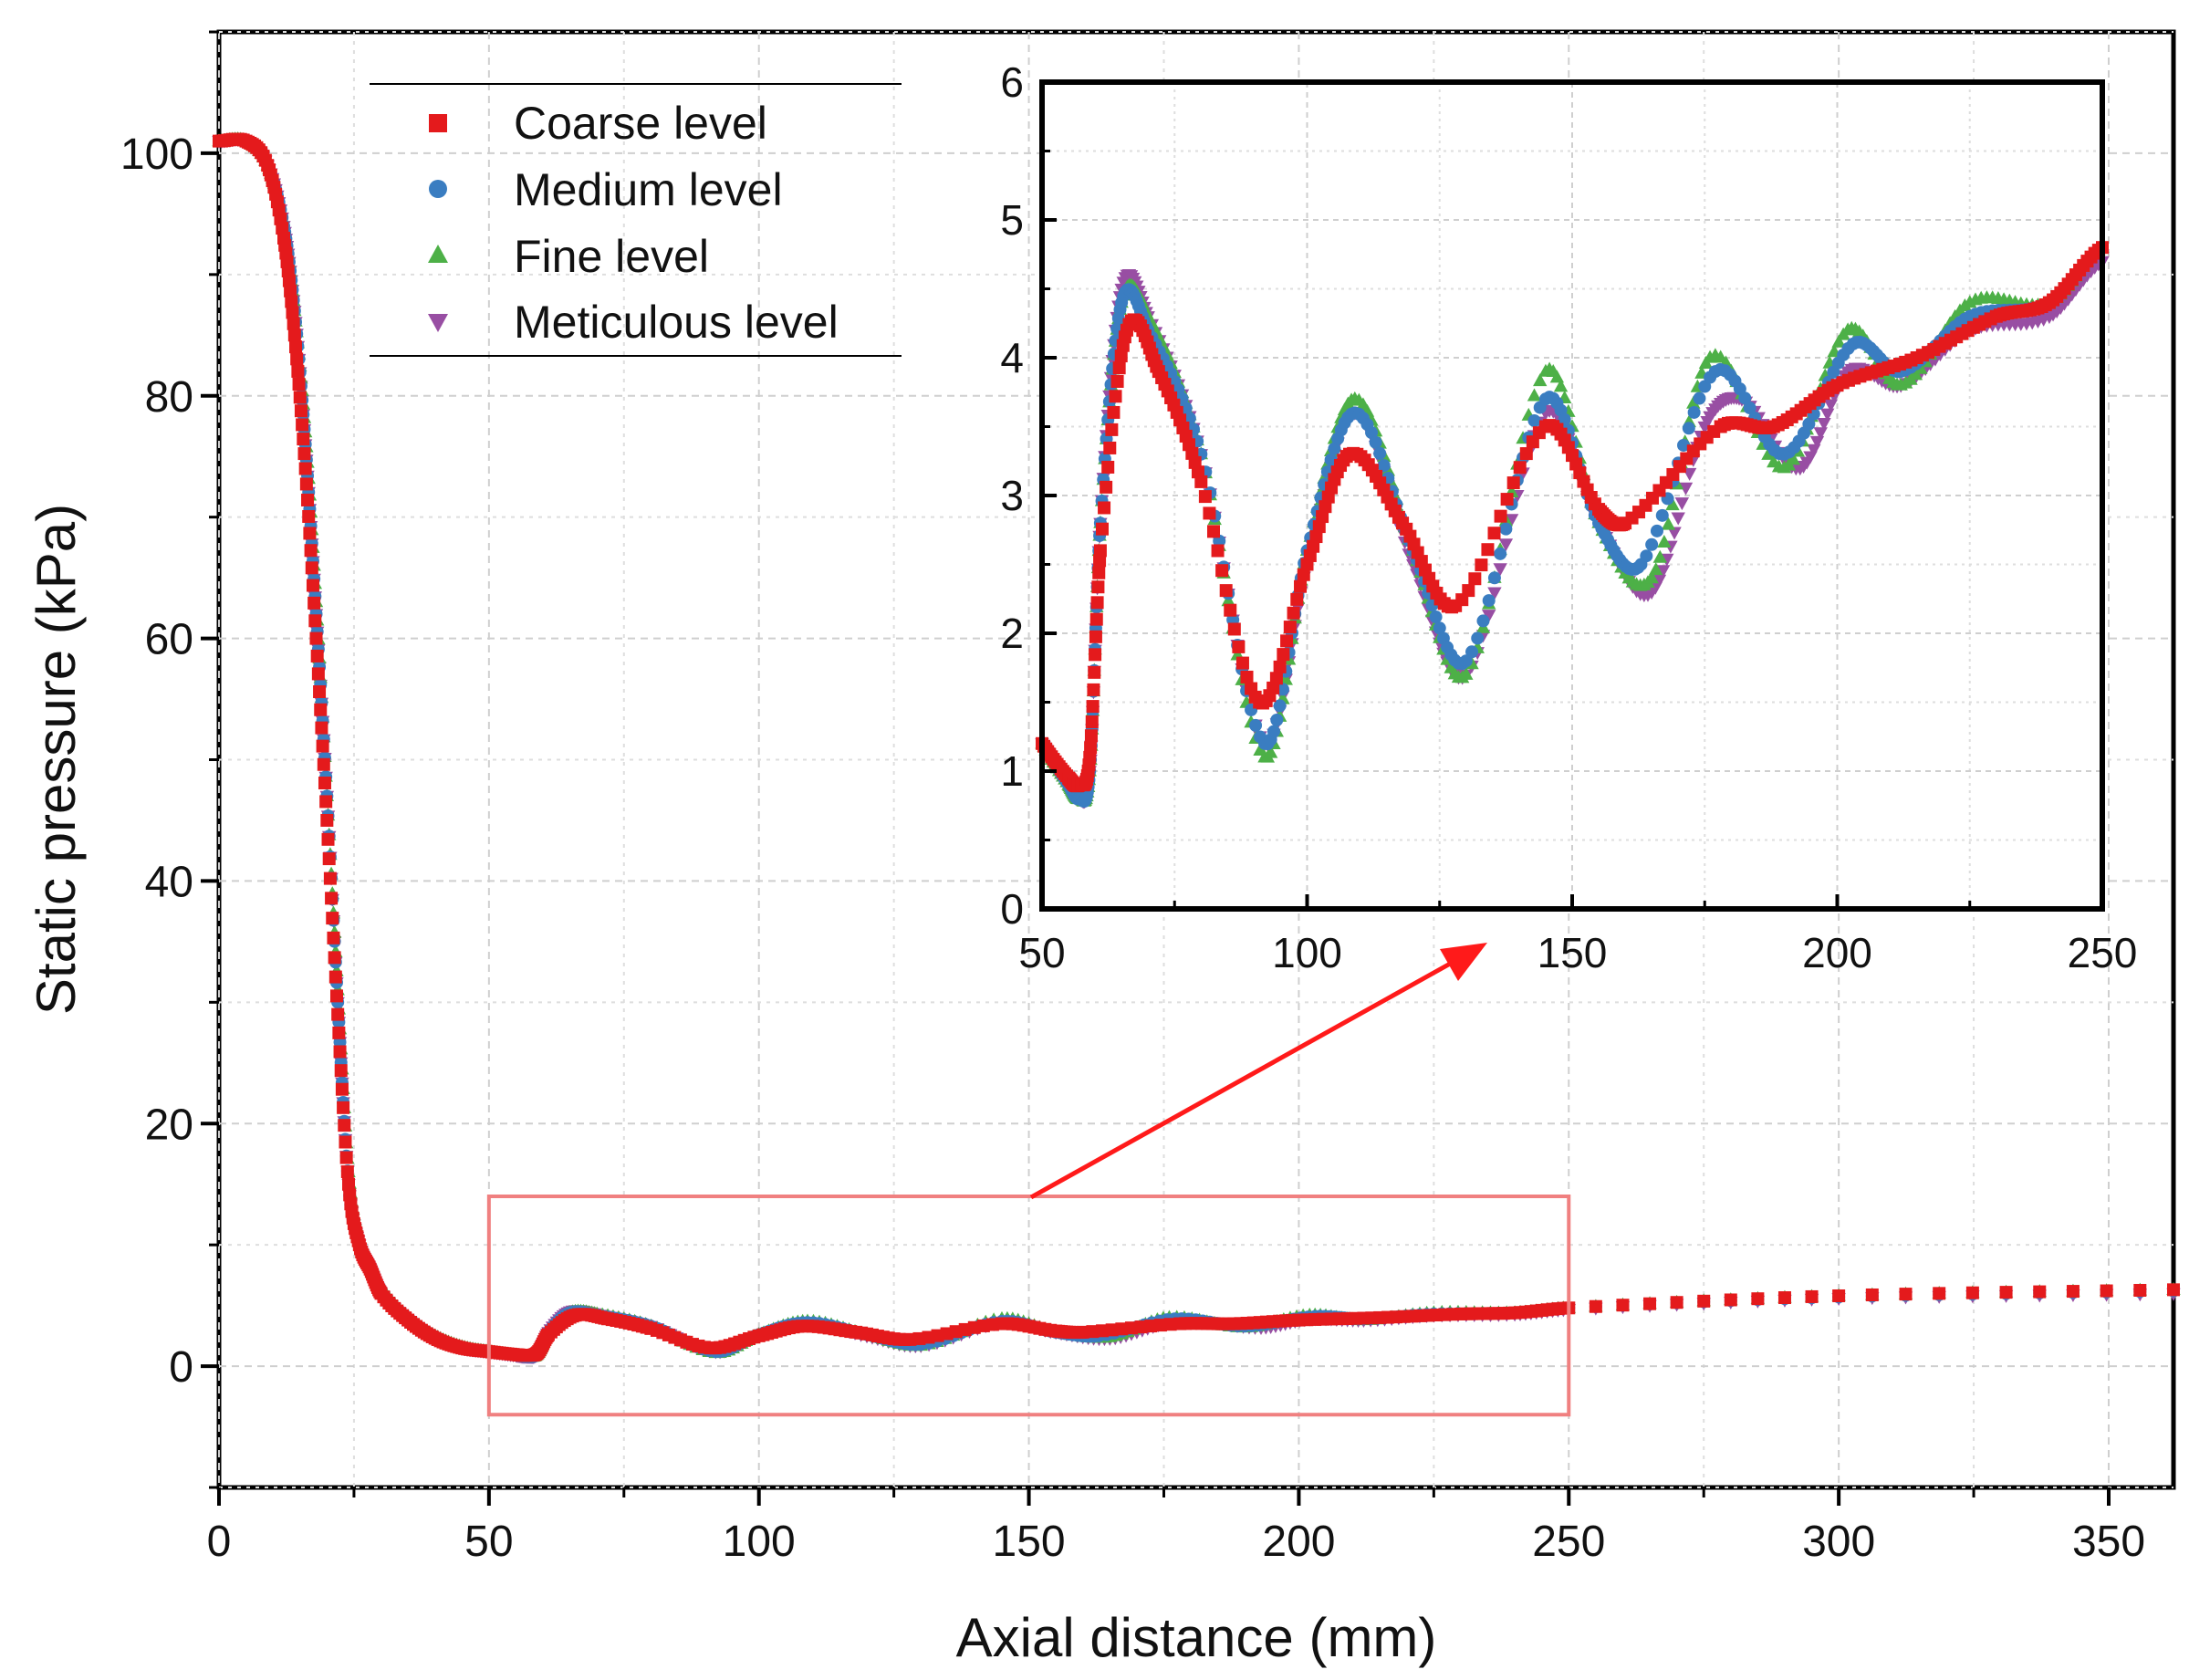 Image resolution: width=2189 pixels, height=1680 pixels. What do you see at coordinates (1245, 1077) in the screenshot?
I see `arrow-shaft` at bounding box center [1245, 1077].